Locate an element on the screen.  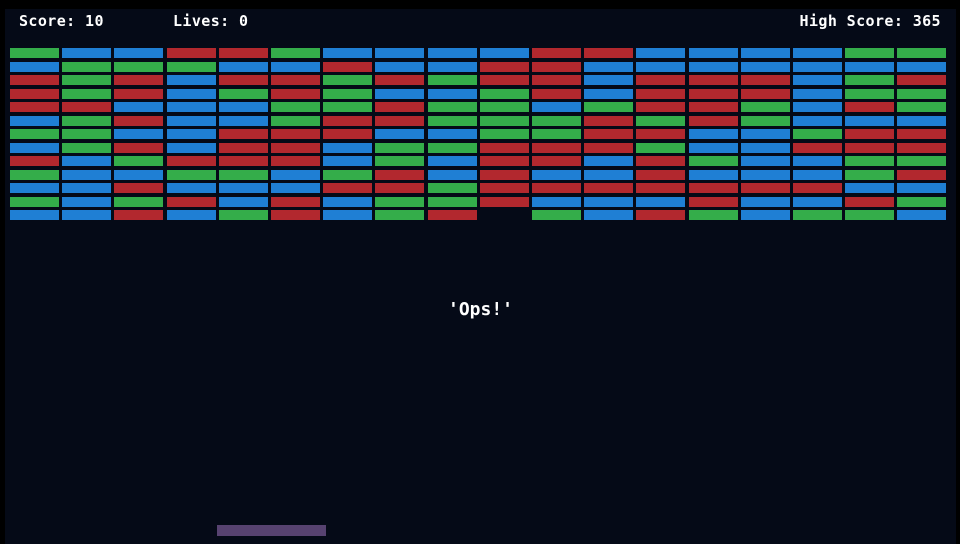
paddle is located at coordinates (271, 530).